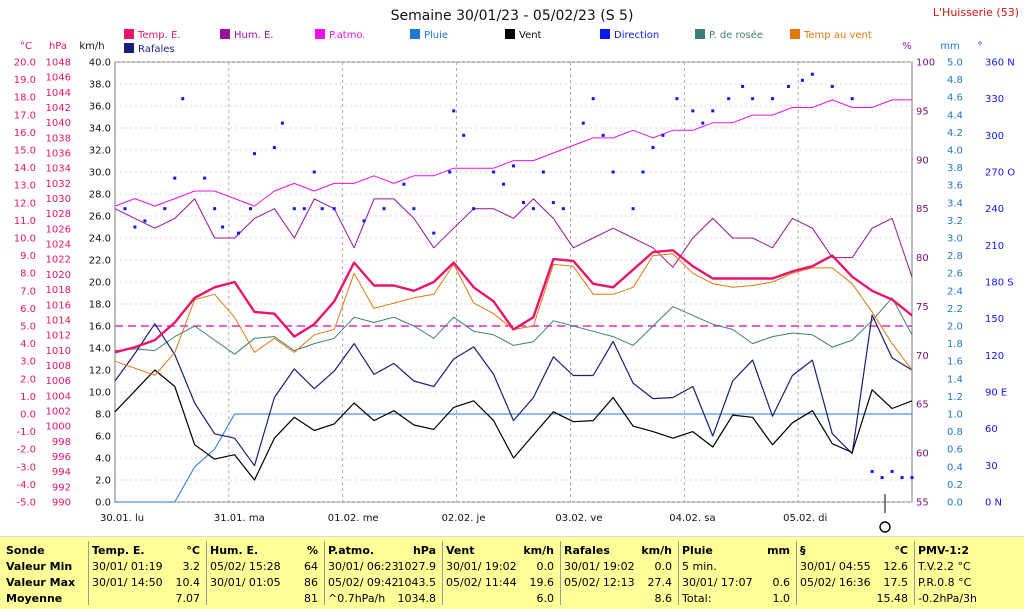  What do you see at coordinates (100, 151) in the screenshot?
I see `tick-label-wind: 32.0` at bounding box center [100, 151].